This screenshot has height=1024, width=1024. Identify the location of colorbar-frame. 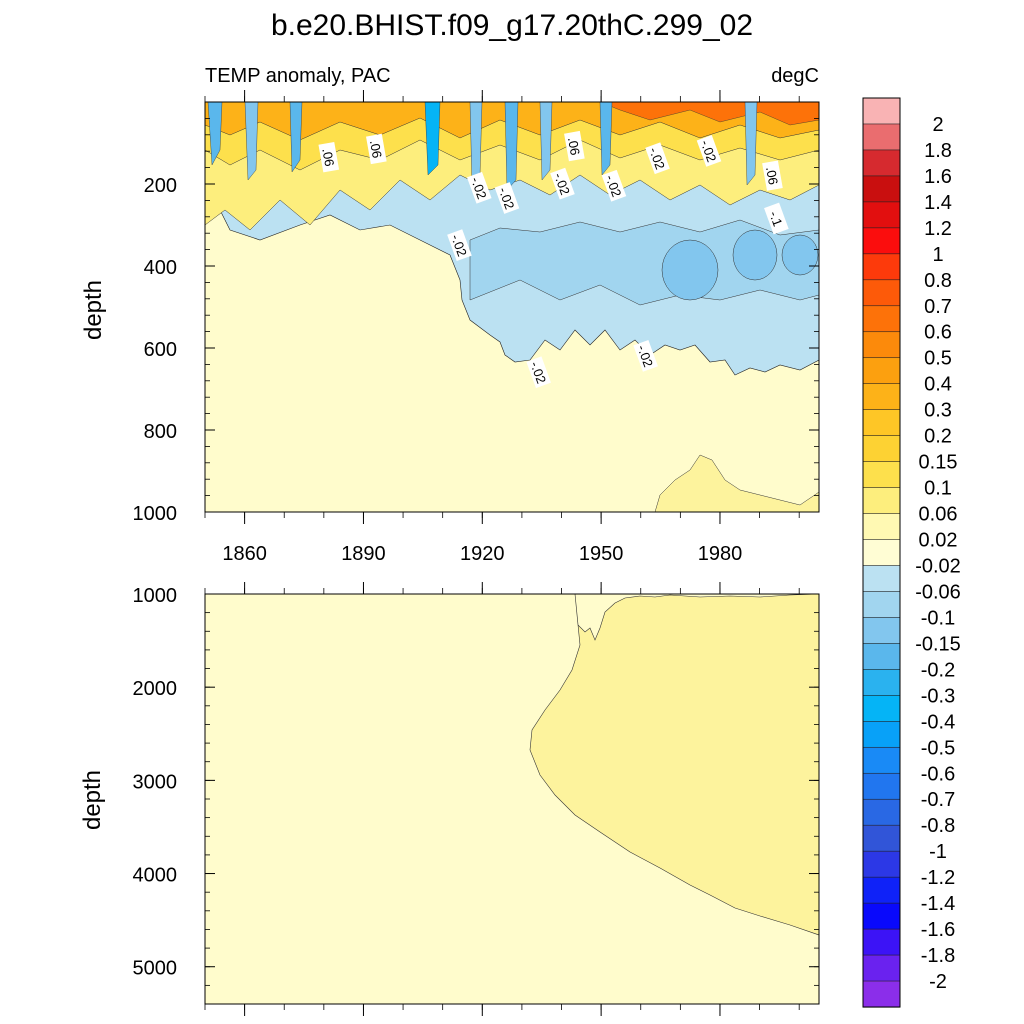
(881, 552).